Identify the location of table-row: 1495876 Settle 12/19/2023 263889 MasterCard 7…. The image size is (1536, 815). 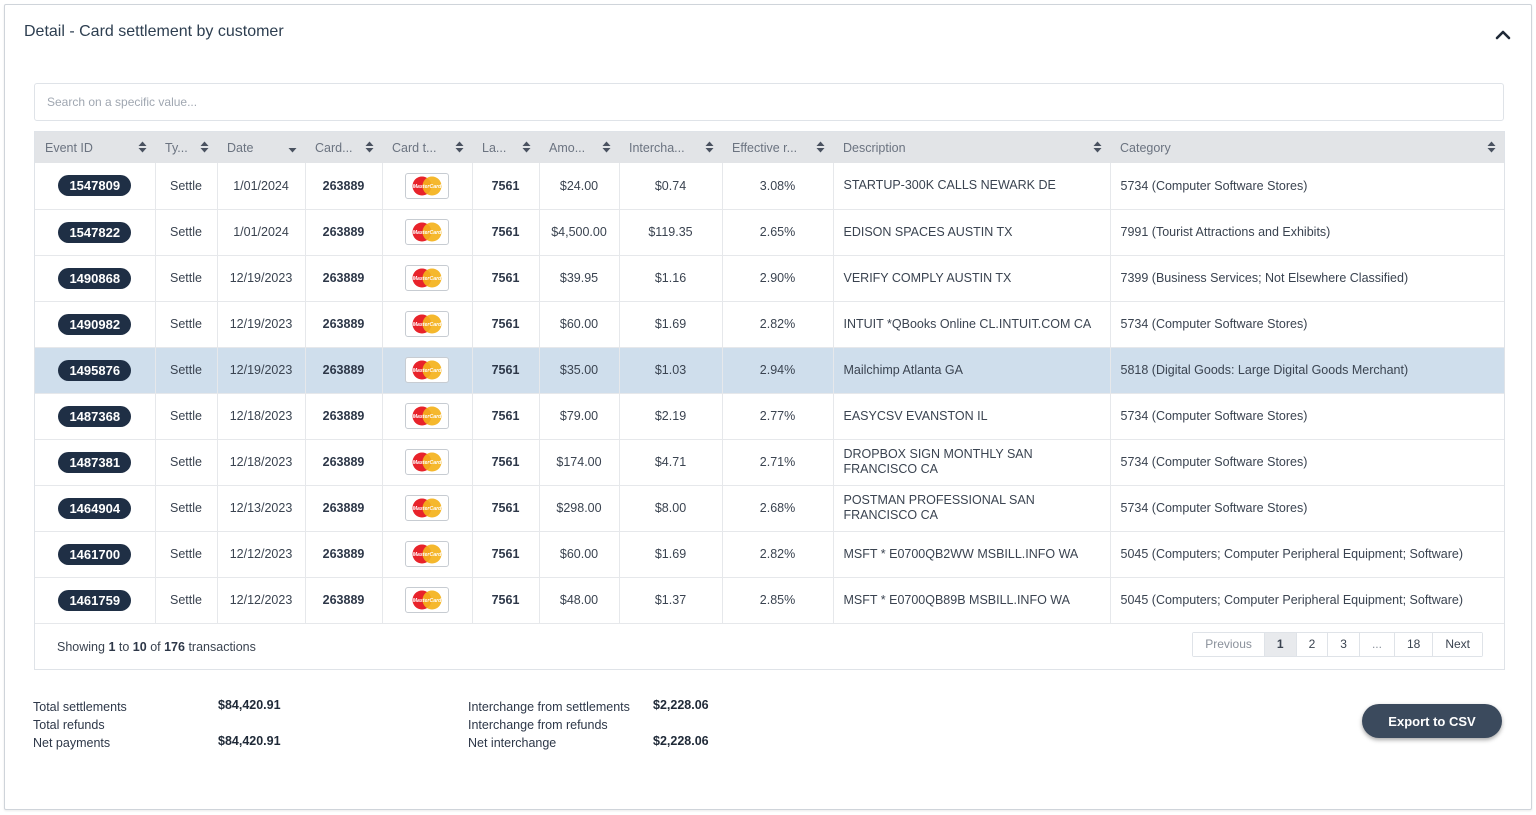
(769, 370).